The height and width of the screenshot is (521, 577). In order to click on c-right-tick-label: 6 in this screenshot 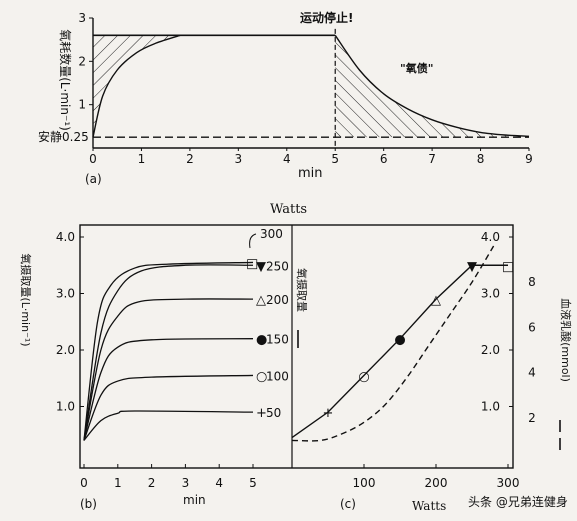, I will do `click(532, 327)`.